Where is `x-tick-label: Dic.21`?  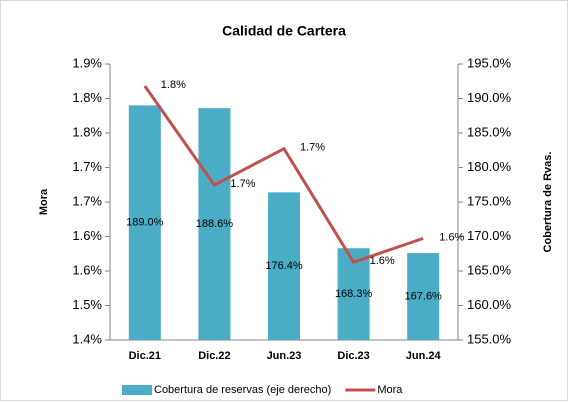 x-tick-label: Dic.21 is located at coordinates (145, 356).